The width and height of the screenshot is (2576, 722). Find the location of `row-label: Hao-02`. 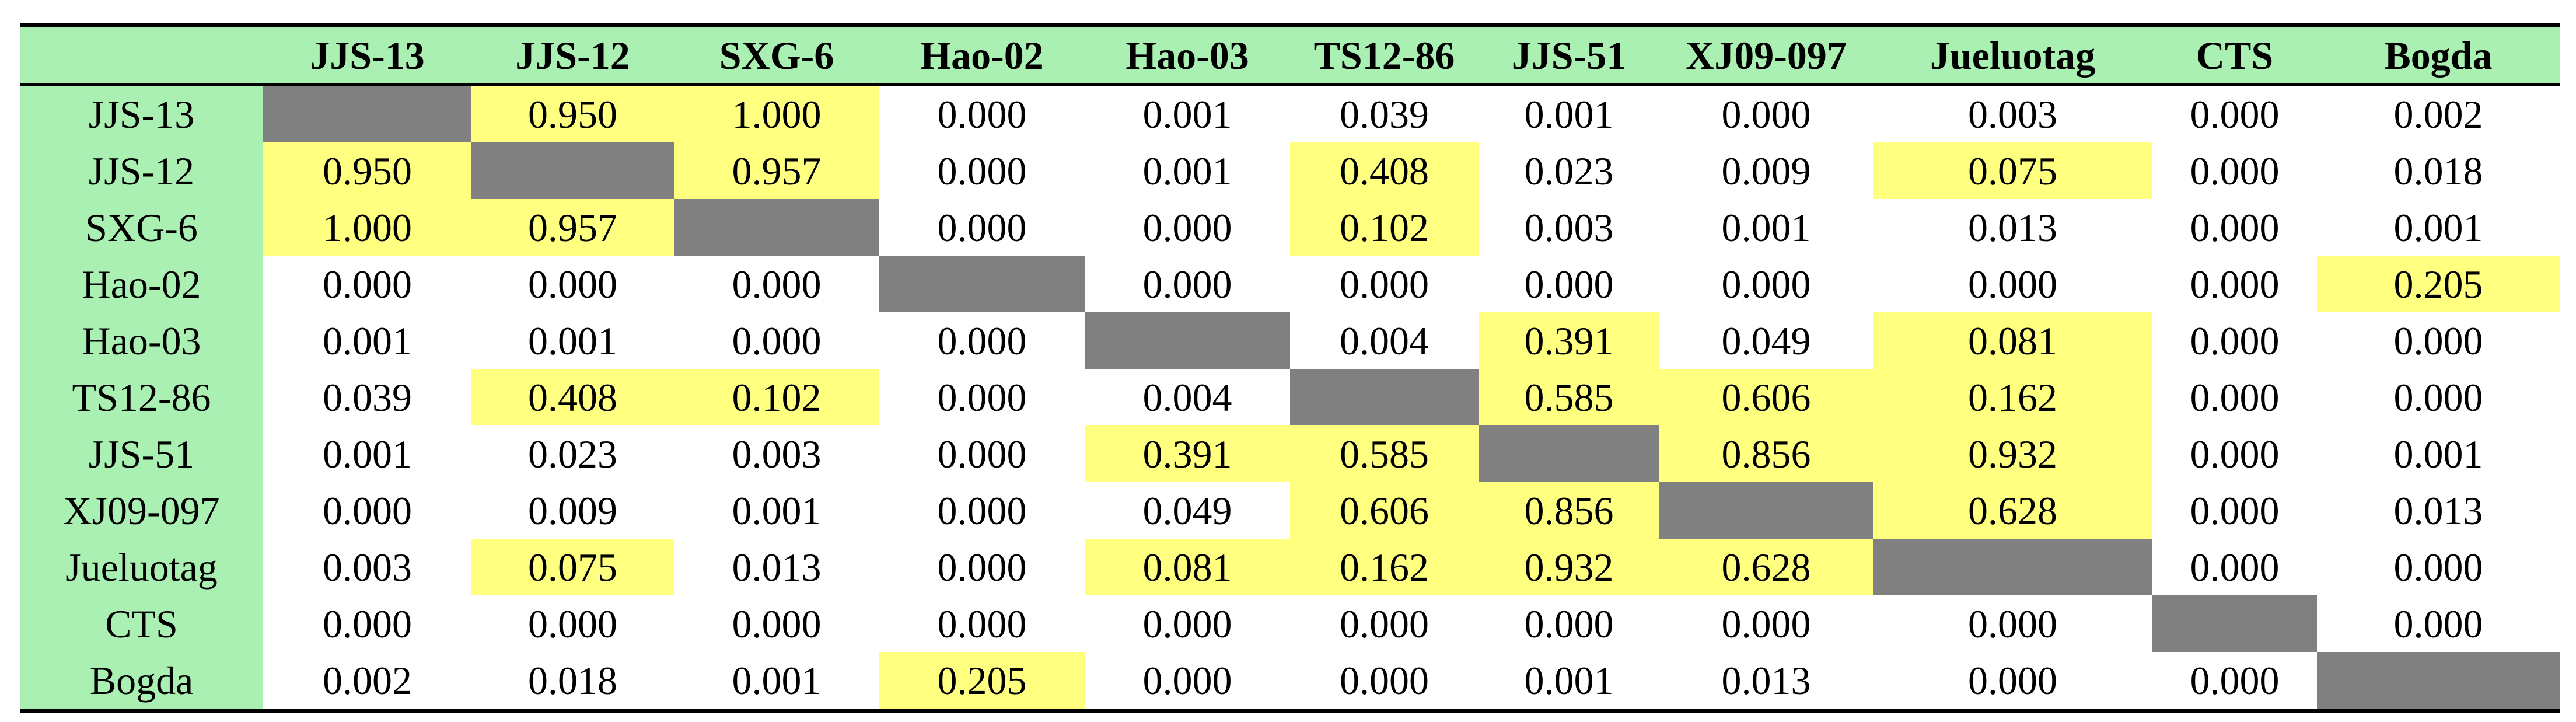

row-label: Hao-02 is located at coordinates (141, 284).